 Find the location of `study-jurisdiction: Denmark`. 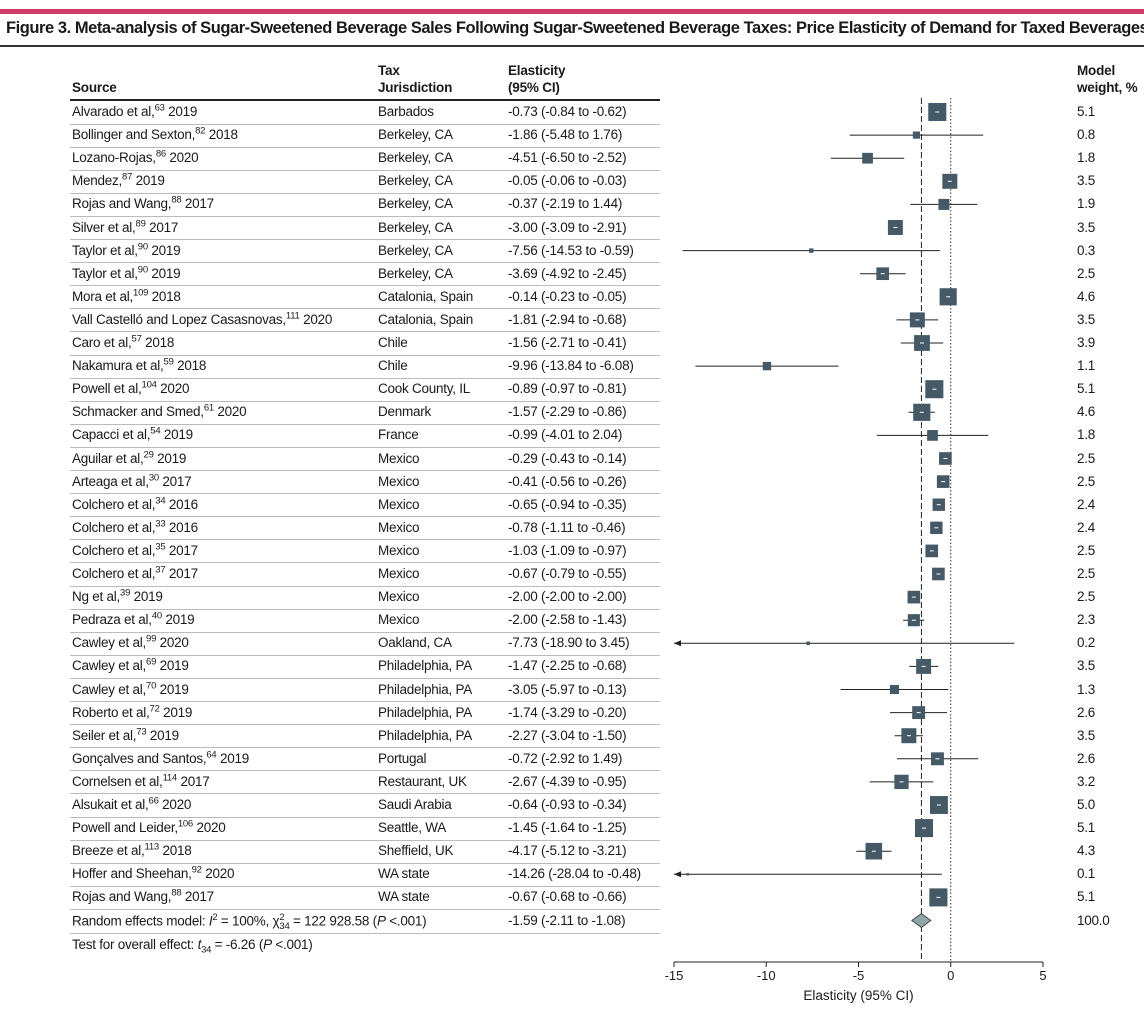

study-jurisdiction: Denmark is located at coordinates (405, 412).